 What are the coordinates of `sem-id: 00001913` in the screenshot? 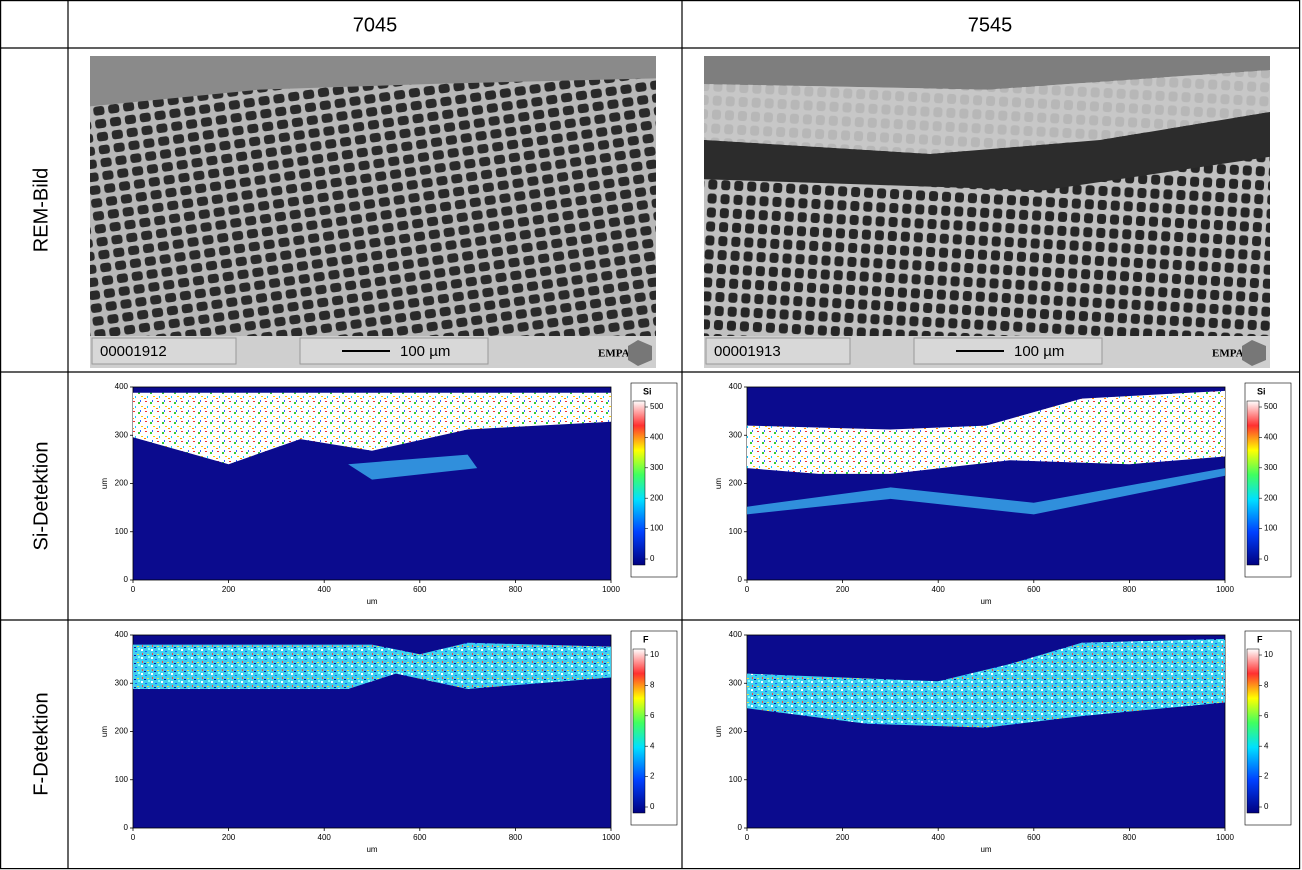 It's located at (747, 351).